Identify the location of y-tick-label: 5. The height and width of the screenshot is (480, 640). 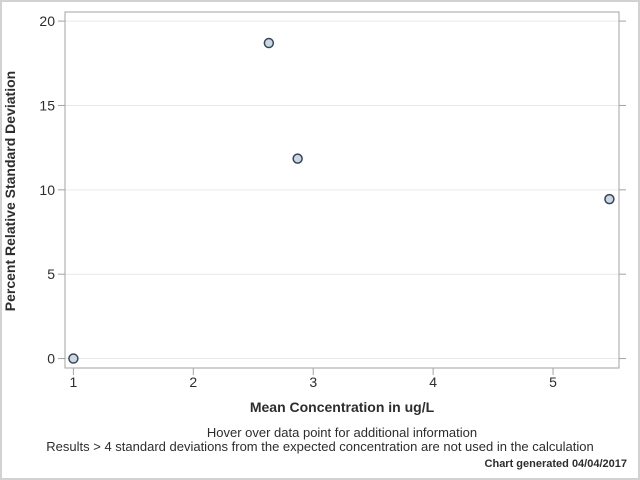
(51, 274).